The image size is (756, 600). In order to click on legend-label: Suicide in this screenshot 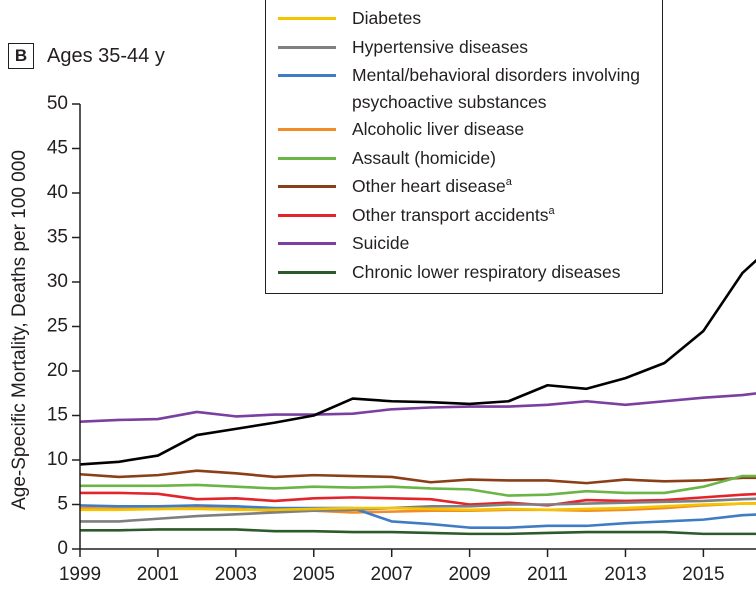, I will do `click(381, 243)`.